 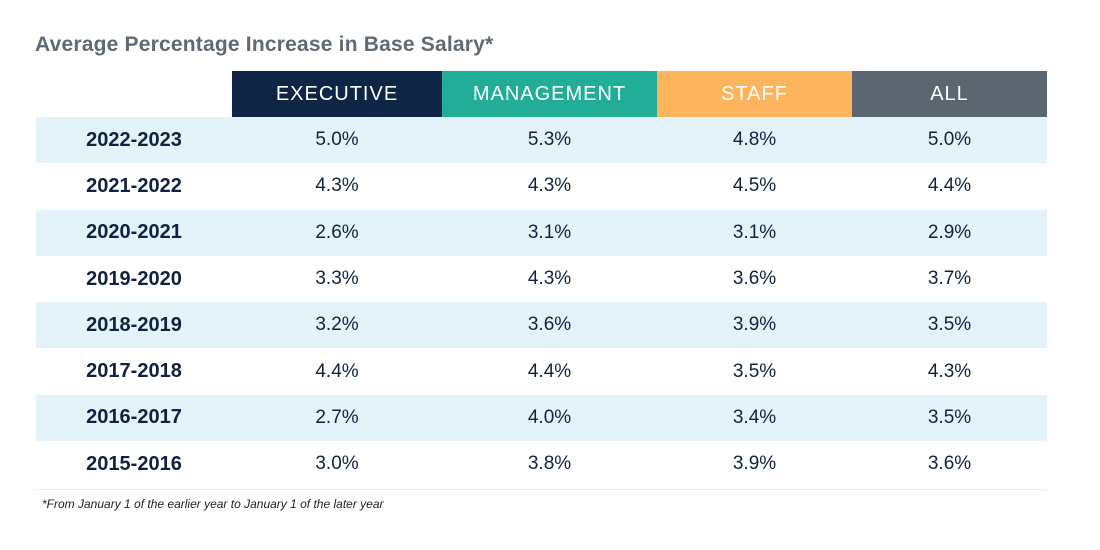 I want to click on column-header-staff: STAFF, so click(x=754, y=94).